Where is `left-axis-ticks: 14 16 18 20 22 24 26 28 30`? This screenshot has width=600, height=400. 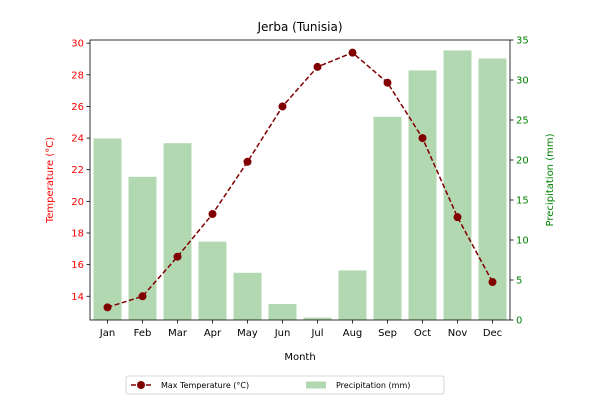 left-axis-ticks: 14 16 18 20 22 24 26 28 30 is located at coordinates (80, 171).